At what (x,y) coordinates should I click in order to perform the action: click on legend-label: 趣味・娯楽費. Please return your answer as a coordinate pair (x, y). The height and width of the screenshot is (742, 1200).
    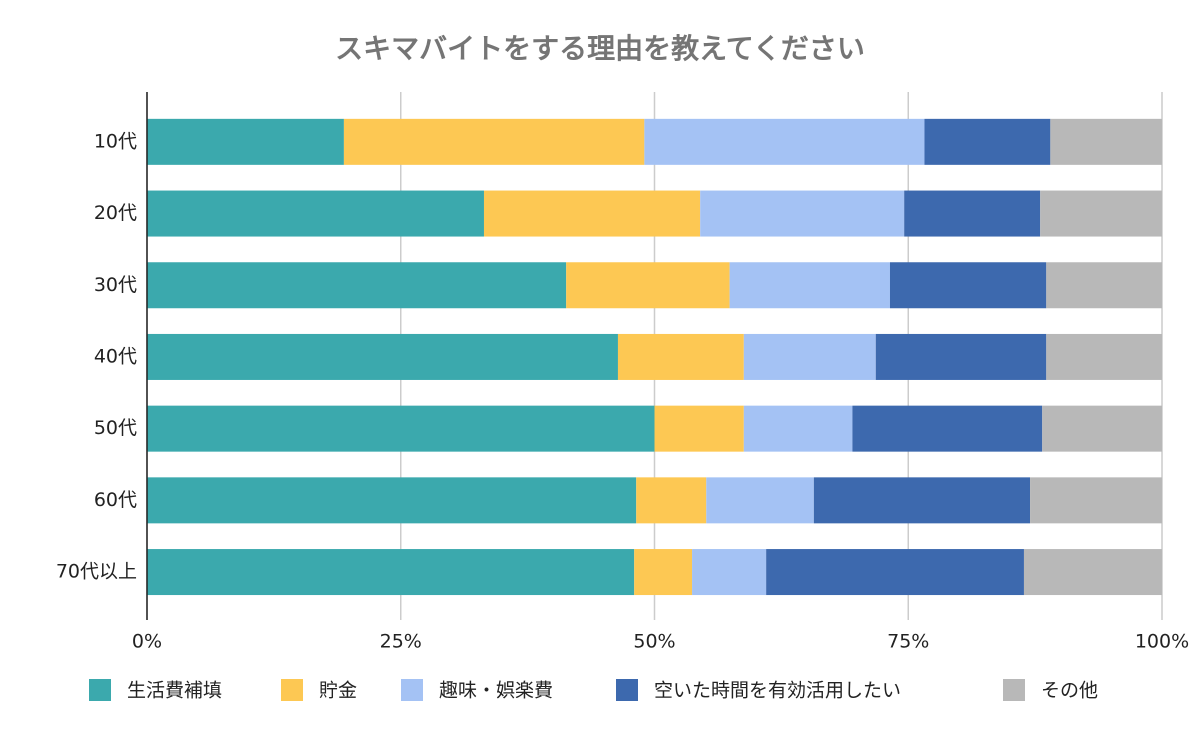
    Looking at the image, I should click on (496, 691).